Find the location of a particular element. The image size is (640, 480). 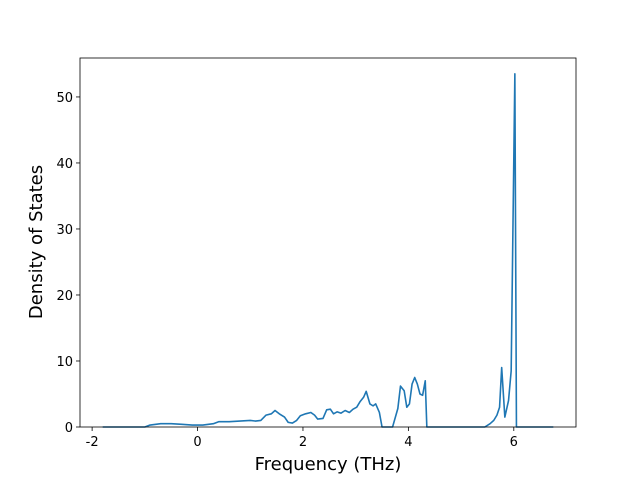

x-axis-label: Frequency (THz) is located at coordinates (328, 464).